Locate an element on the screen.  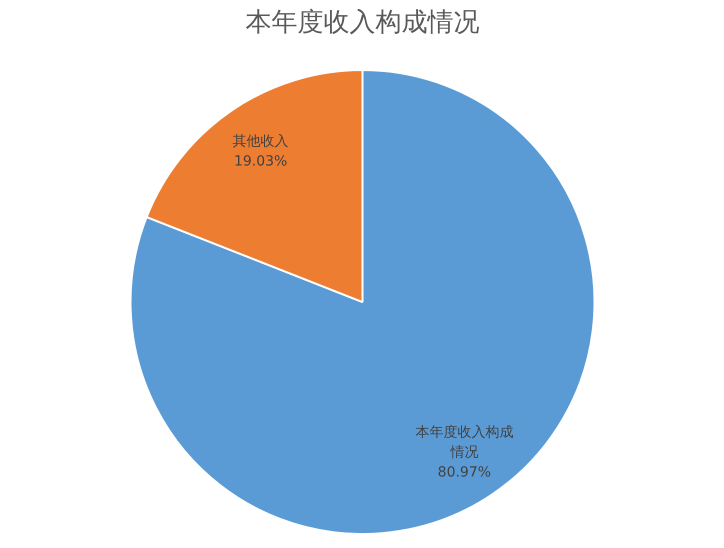
data-label: 80.97% is located at coordinates (465, 472).